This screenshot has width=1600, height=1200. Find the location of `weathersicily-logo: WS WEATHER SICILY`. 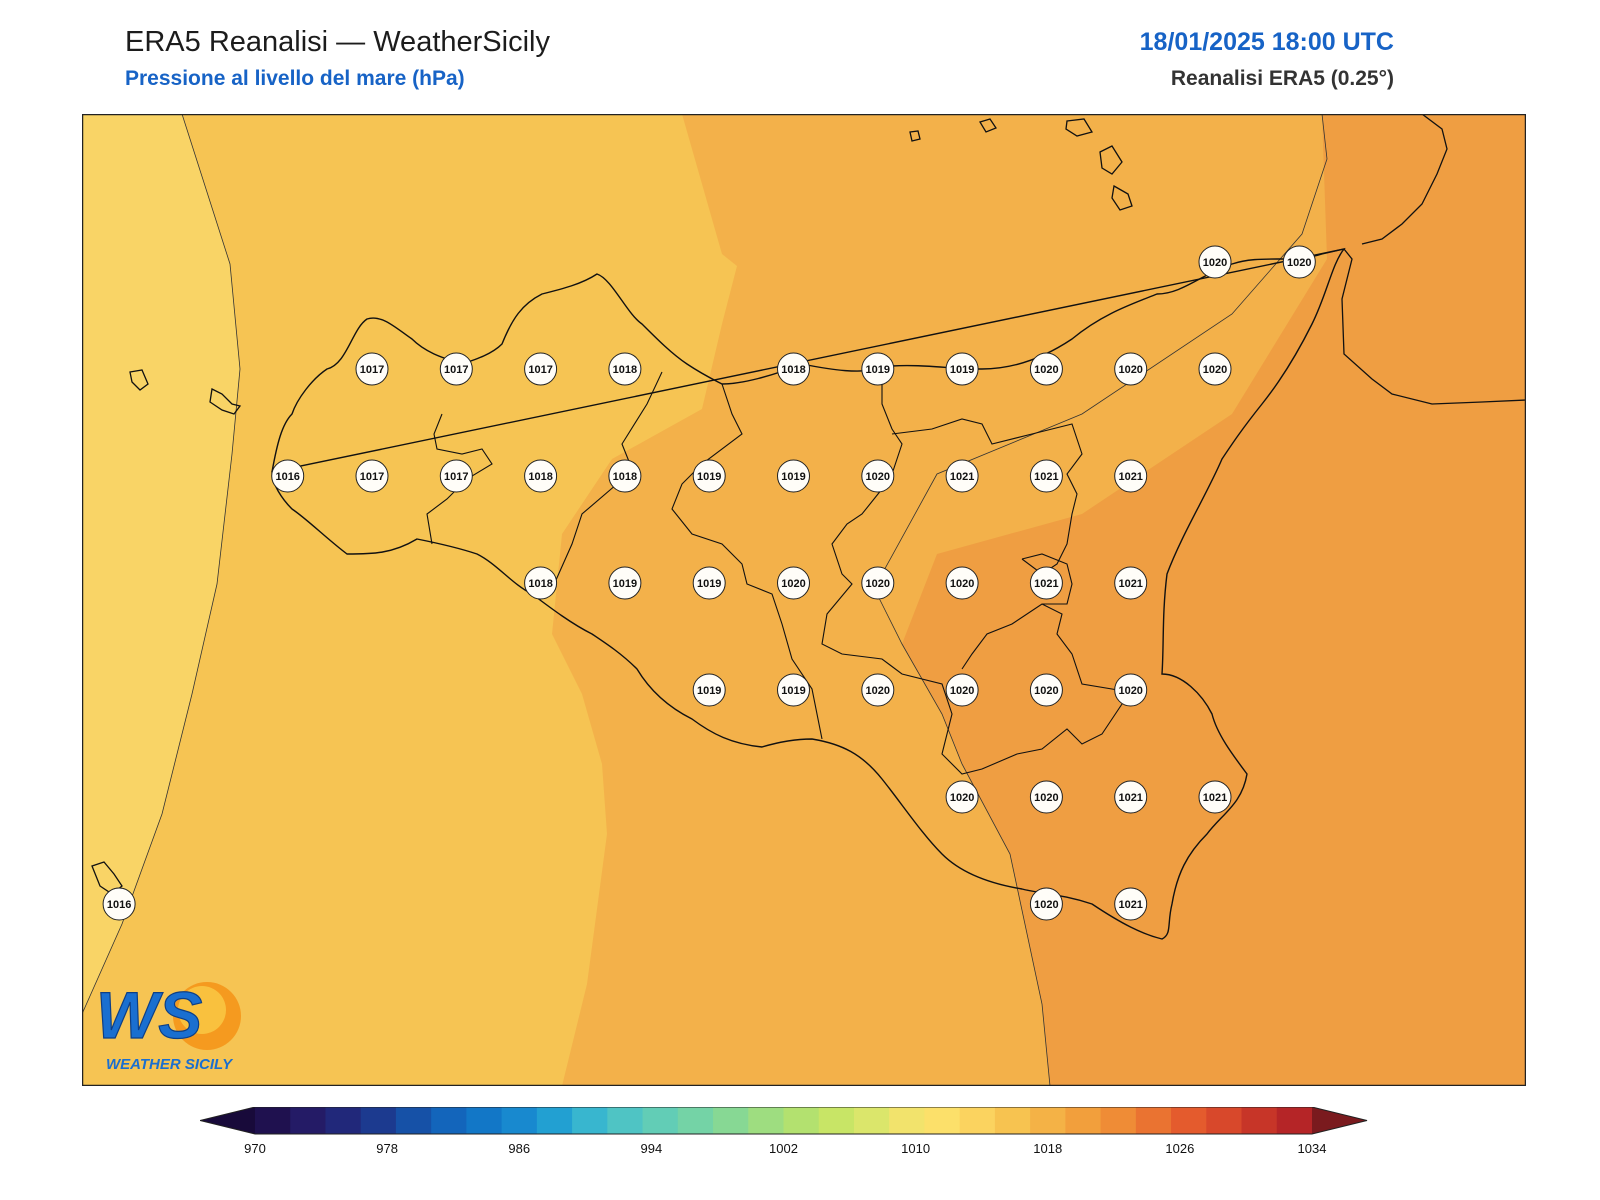

weathersicily-logo: WS WEATHER SICILY is located at coordinates (168, 1025).